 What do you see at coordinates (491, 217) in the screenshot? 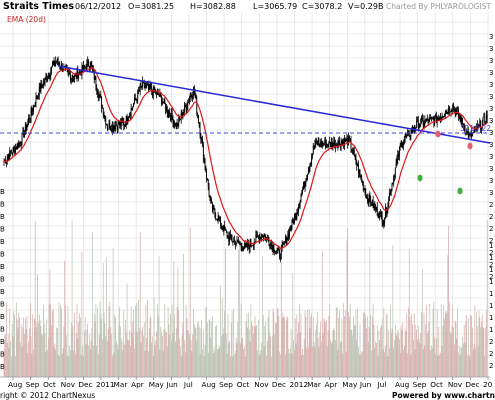
I see `price-axis-label: 2` at bounding box center [491, 217].